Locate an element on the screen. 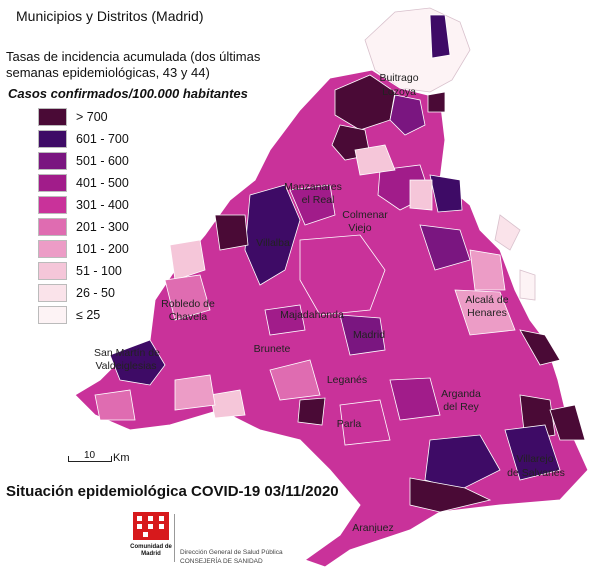 Image resolution: width=600 pixels, height=581 pixels. legend-item: ≤ 25 is located at coordinates (83, 315).